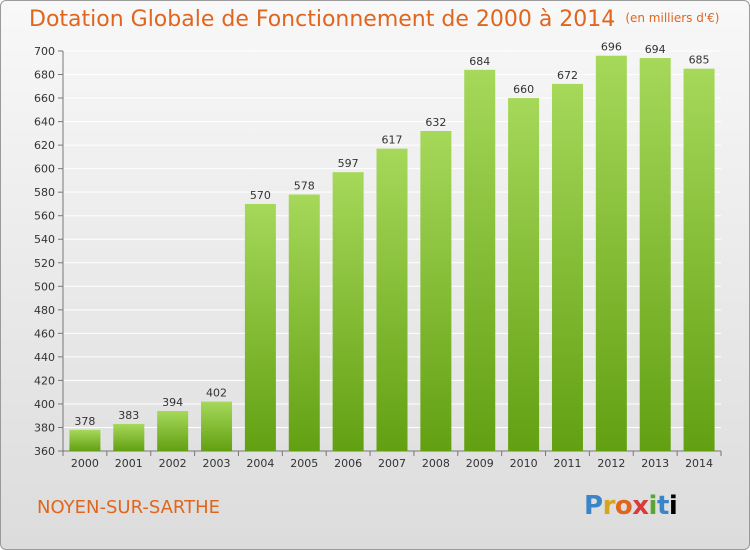 This screenshot has height=550, width=750. Describe the element at coordinates (699, 60) in the screenshot. I see `bar-value-label: 685` at that location.